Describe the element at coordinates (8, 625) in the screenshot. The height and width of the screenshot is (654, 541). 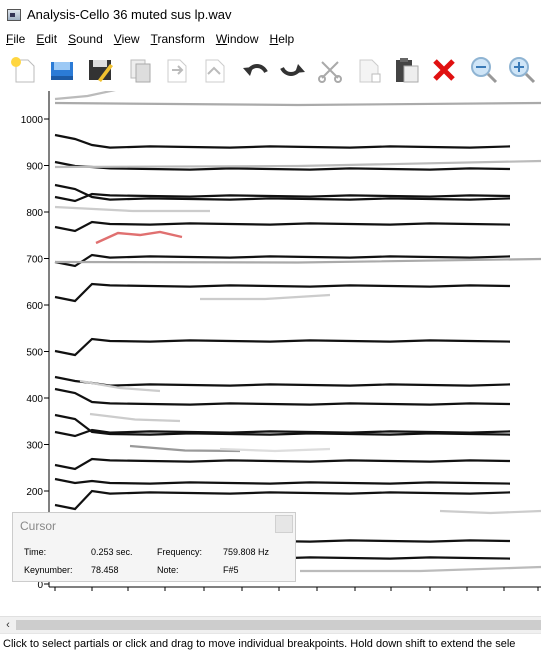
I see `scroll-left-arrow-icon: ‹` at that location.